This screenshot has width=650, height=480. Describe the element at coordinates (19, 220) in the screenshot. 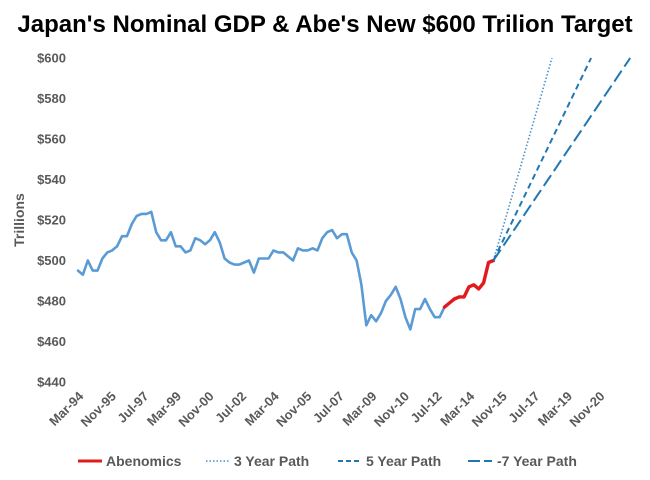

I see `y-axis-label: Trillions` at that location.